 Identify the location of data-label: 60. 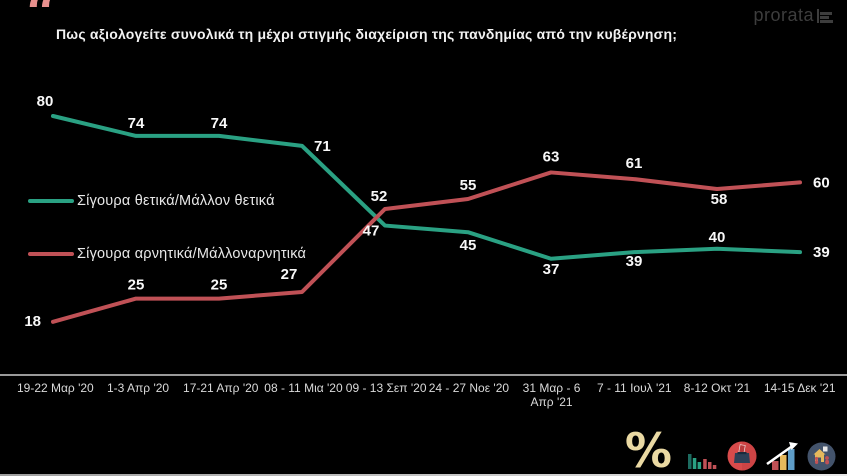
(821, 182).